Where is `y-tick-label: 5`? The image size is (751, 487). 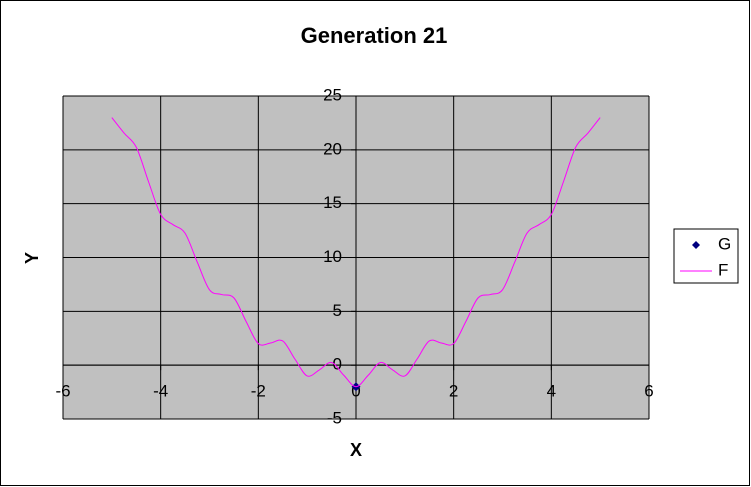 y-tick-label: 5 is located at coordinates (337, 310).